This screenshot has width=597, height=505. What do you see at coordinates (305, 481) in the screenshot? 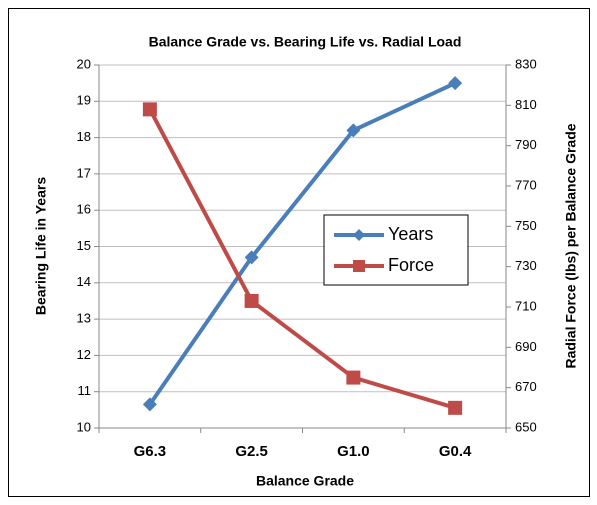
I see `x-axis-label: Balance Grade` at bounding box center [305, 481].